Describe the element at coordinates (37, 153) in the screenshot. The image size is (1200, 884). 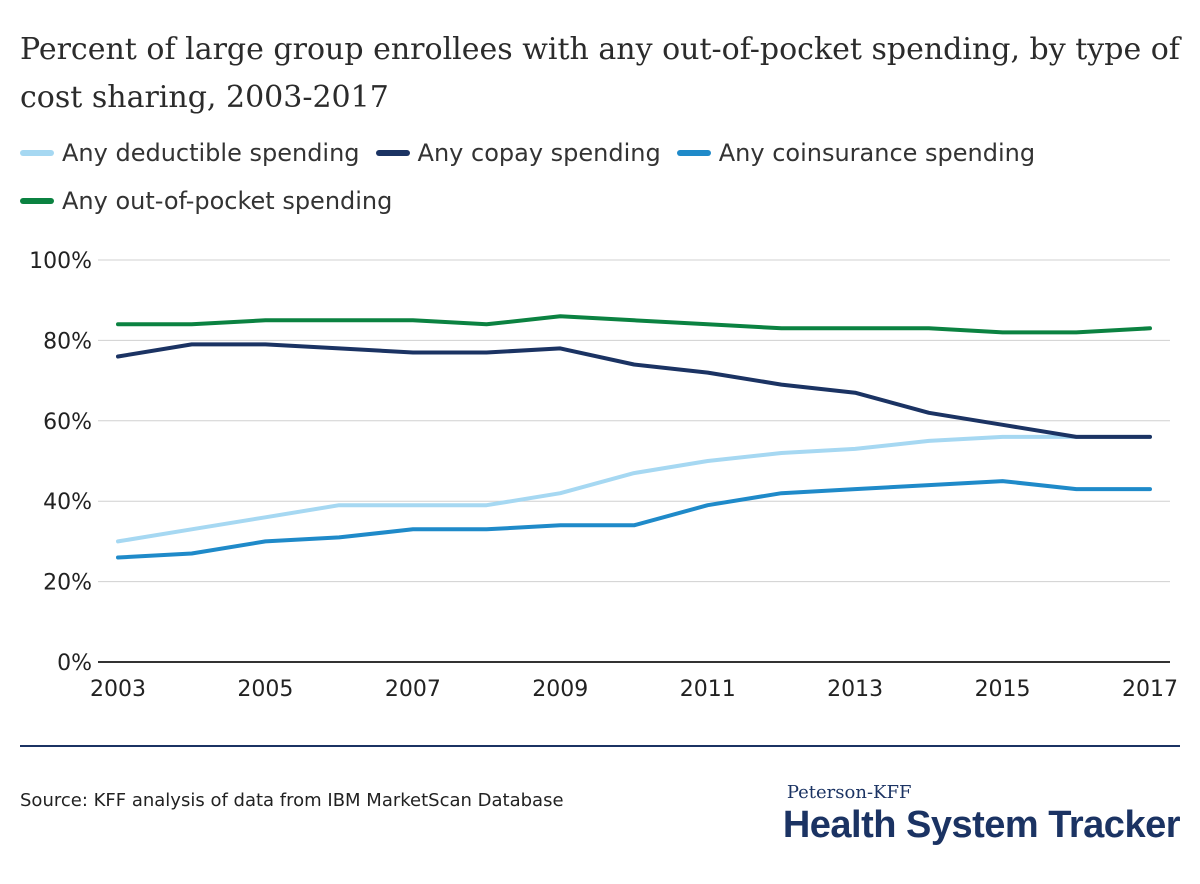
I see `legend-swatch-deductible` at that location.